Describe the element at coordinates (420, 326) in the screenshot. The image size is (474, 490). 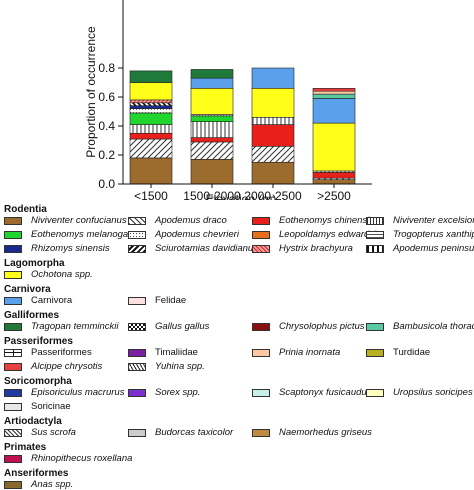
I see `legend-item: Bambusicola thoracicus` at that location.